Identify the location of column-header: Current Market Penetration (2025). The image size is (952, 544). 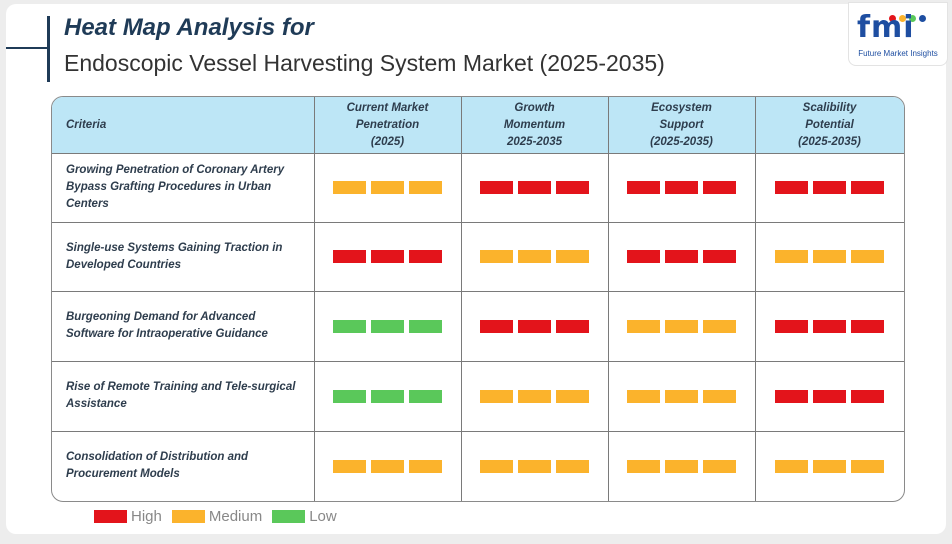
(388, 125).